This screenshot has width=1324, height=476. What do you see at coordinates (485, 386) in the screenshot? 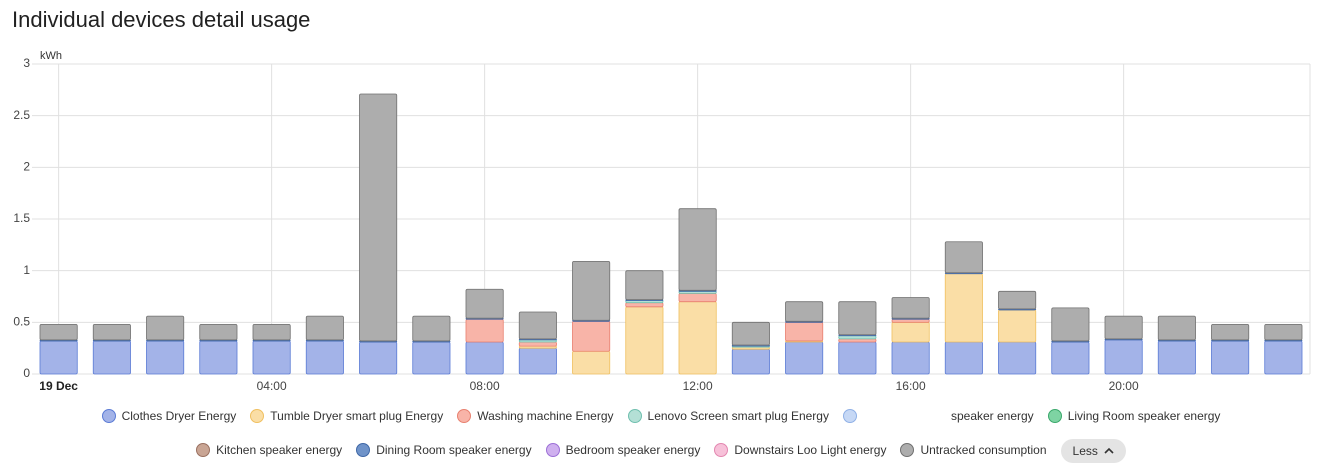
I see `x-tick-label: 08:00` at bounding box center [485, 386].